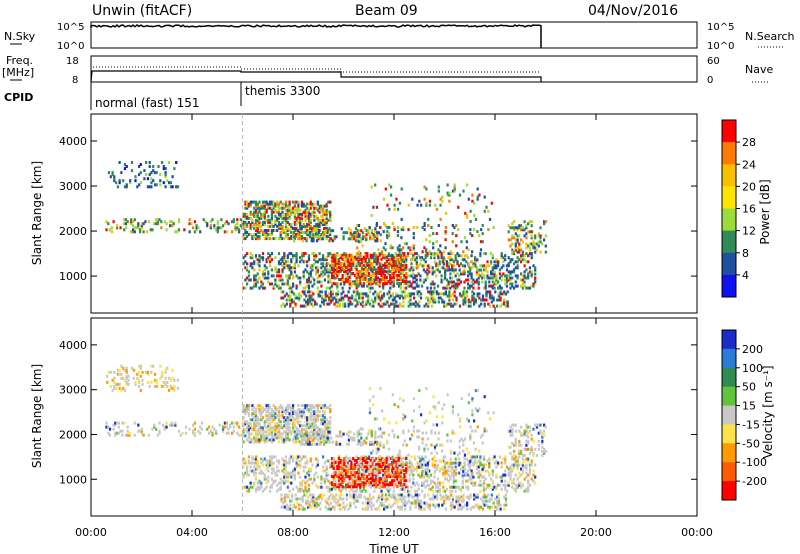 The height and width of the screenshot is (554, 800). I want to click on nsearch-label: N.Search, so click(770, 36).